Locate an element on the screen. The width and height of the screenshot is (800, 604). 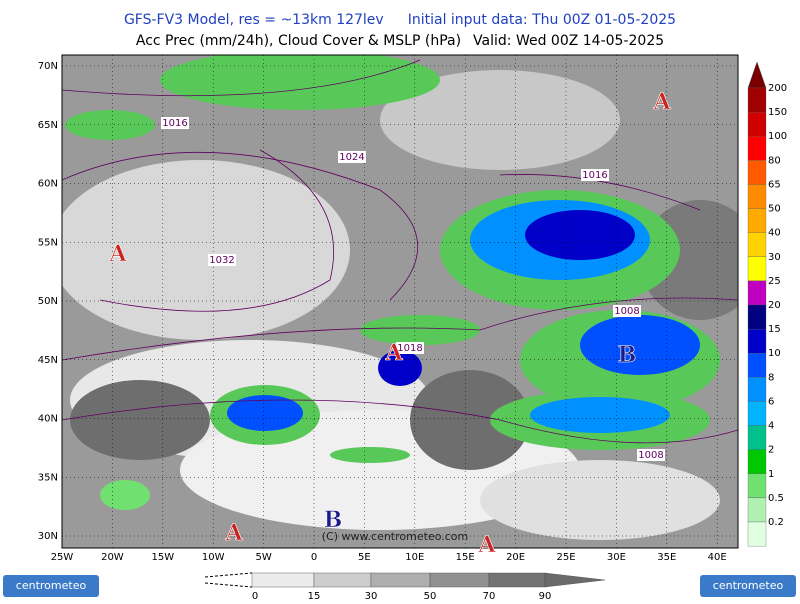
colorbar-label: 10 is located at coordinates (774, 353).